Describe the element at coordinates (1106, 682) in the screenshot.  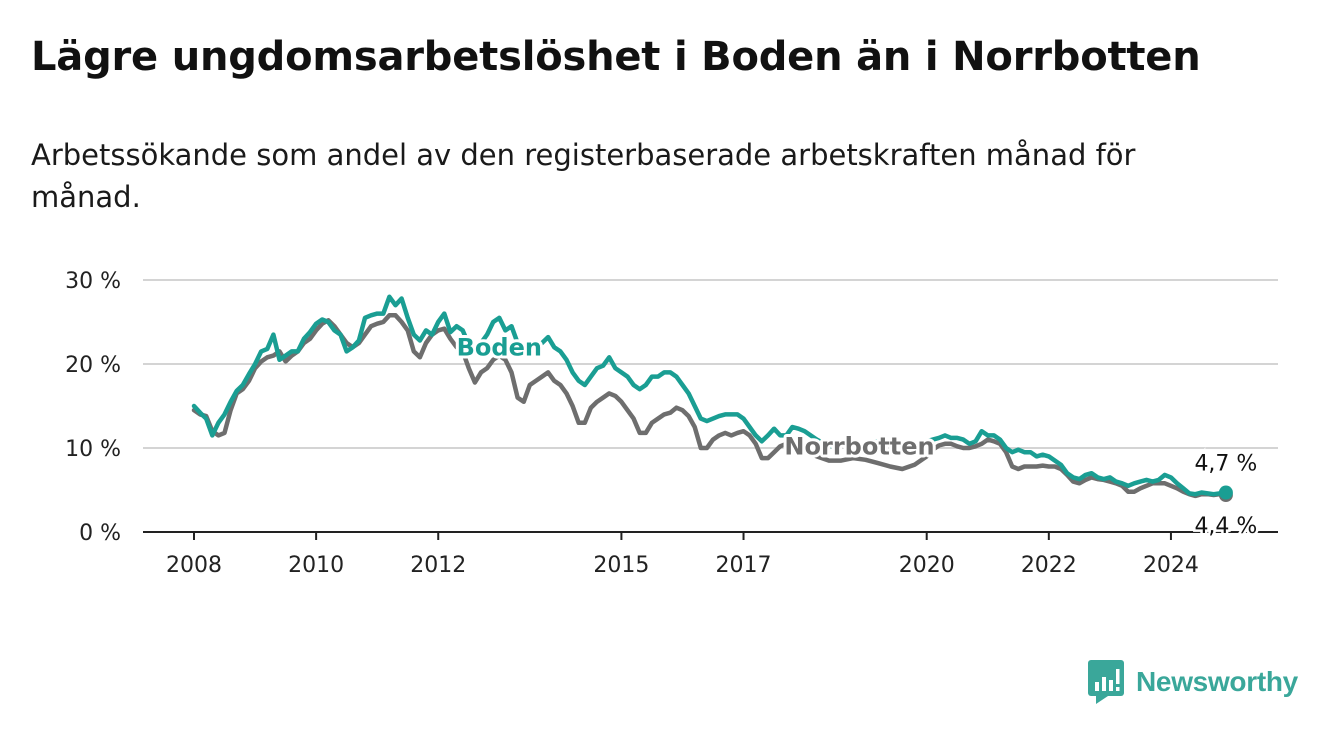
I see `newsworthy-logo-icon` at that location.